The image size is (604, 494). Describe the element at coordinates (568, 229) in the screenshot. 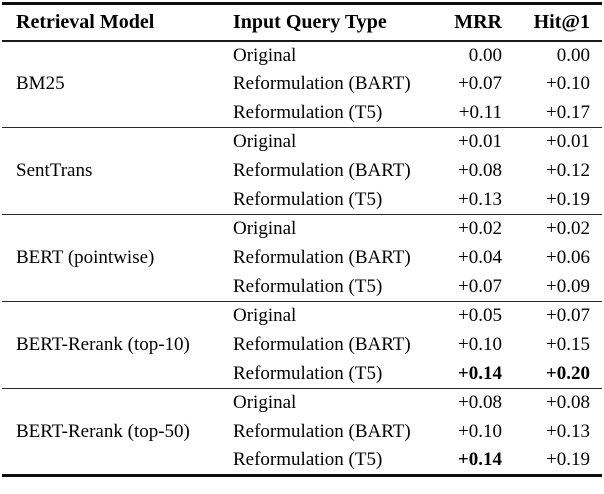

I see `hit1-value-cell: +0.02` at that location.